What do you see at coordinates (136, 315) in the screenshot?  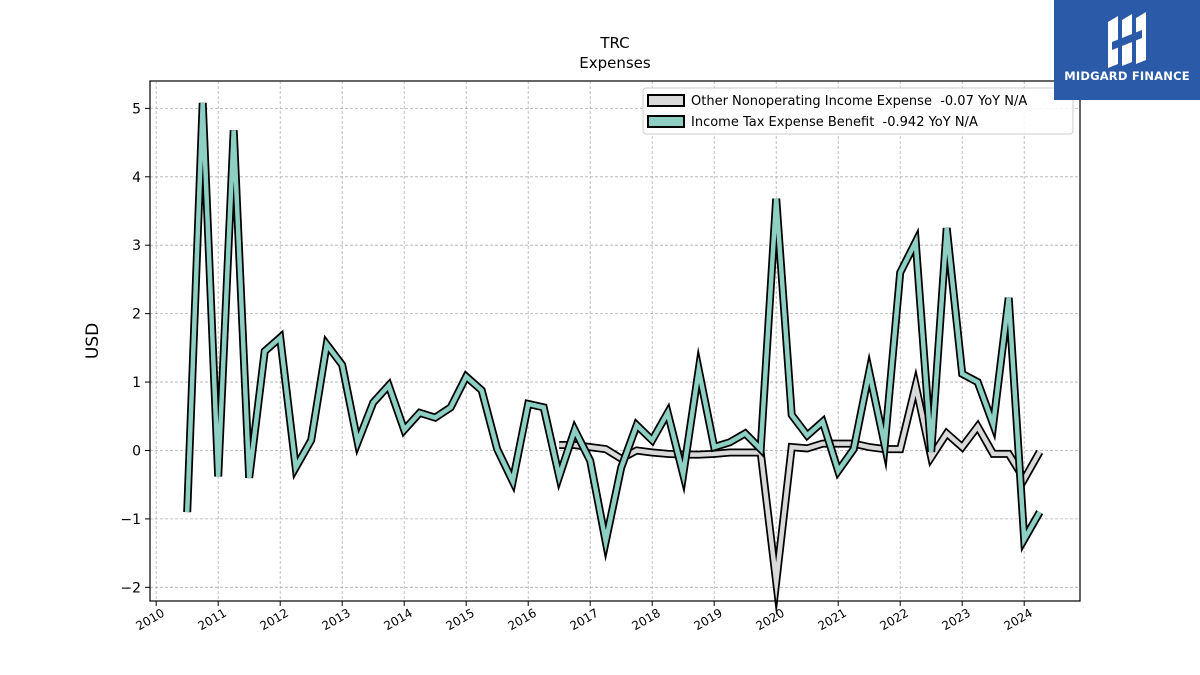 I see `y-tick-label: 2` at bounding box center [136, 315].